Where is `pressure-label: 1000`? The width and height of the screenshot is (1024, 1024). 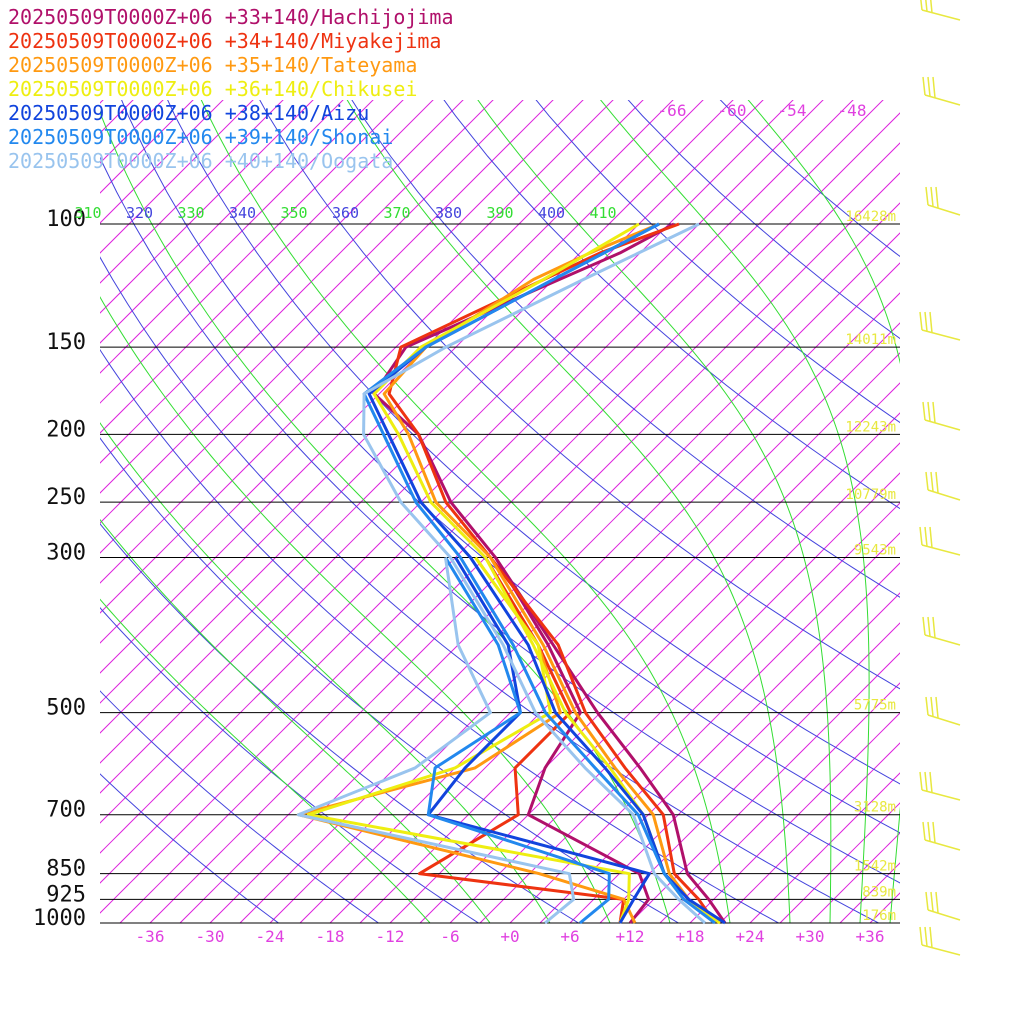 pressure-label: 1000 is located at coordinates (59, 918).